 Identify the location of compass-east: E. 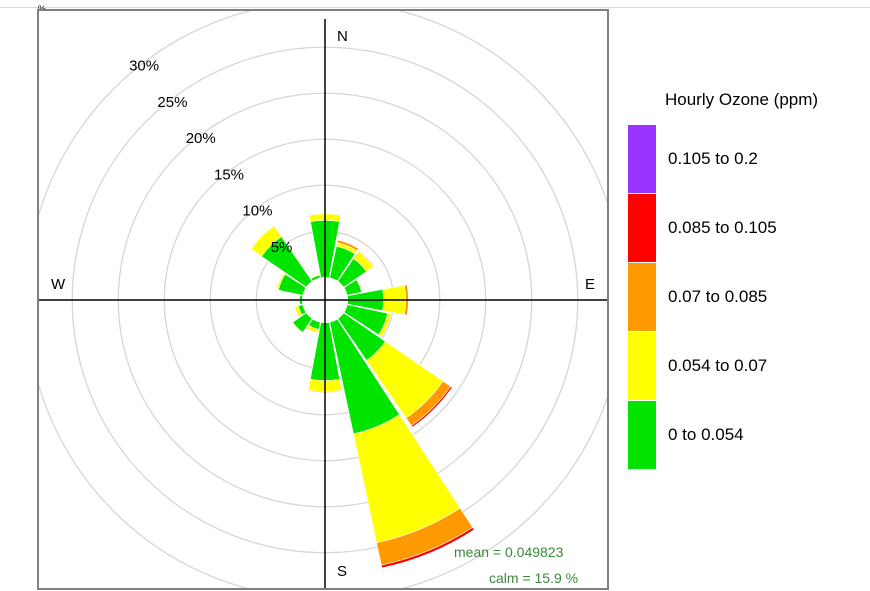
(590, 284).